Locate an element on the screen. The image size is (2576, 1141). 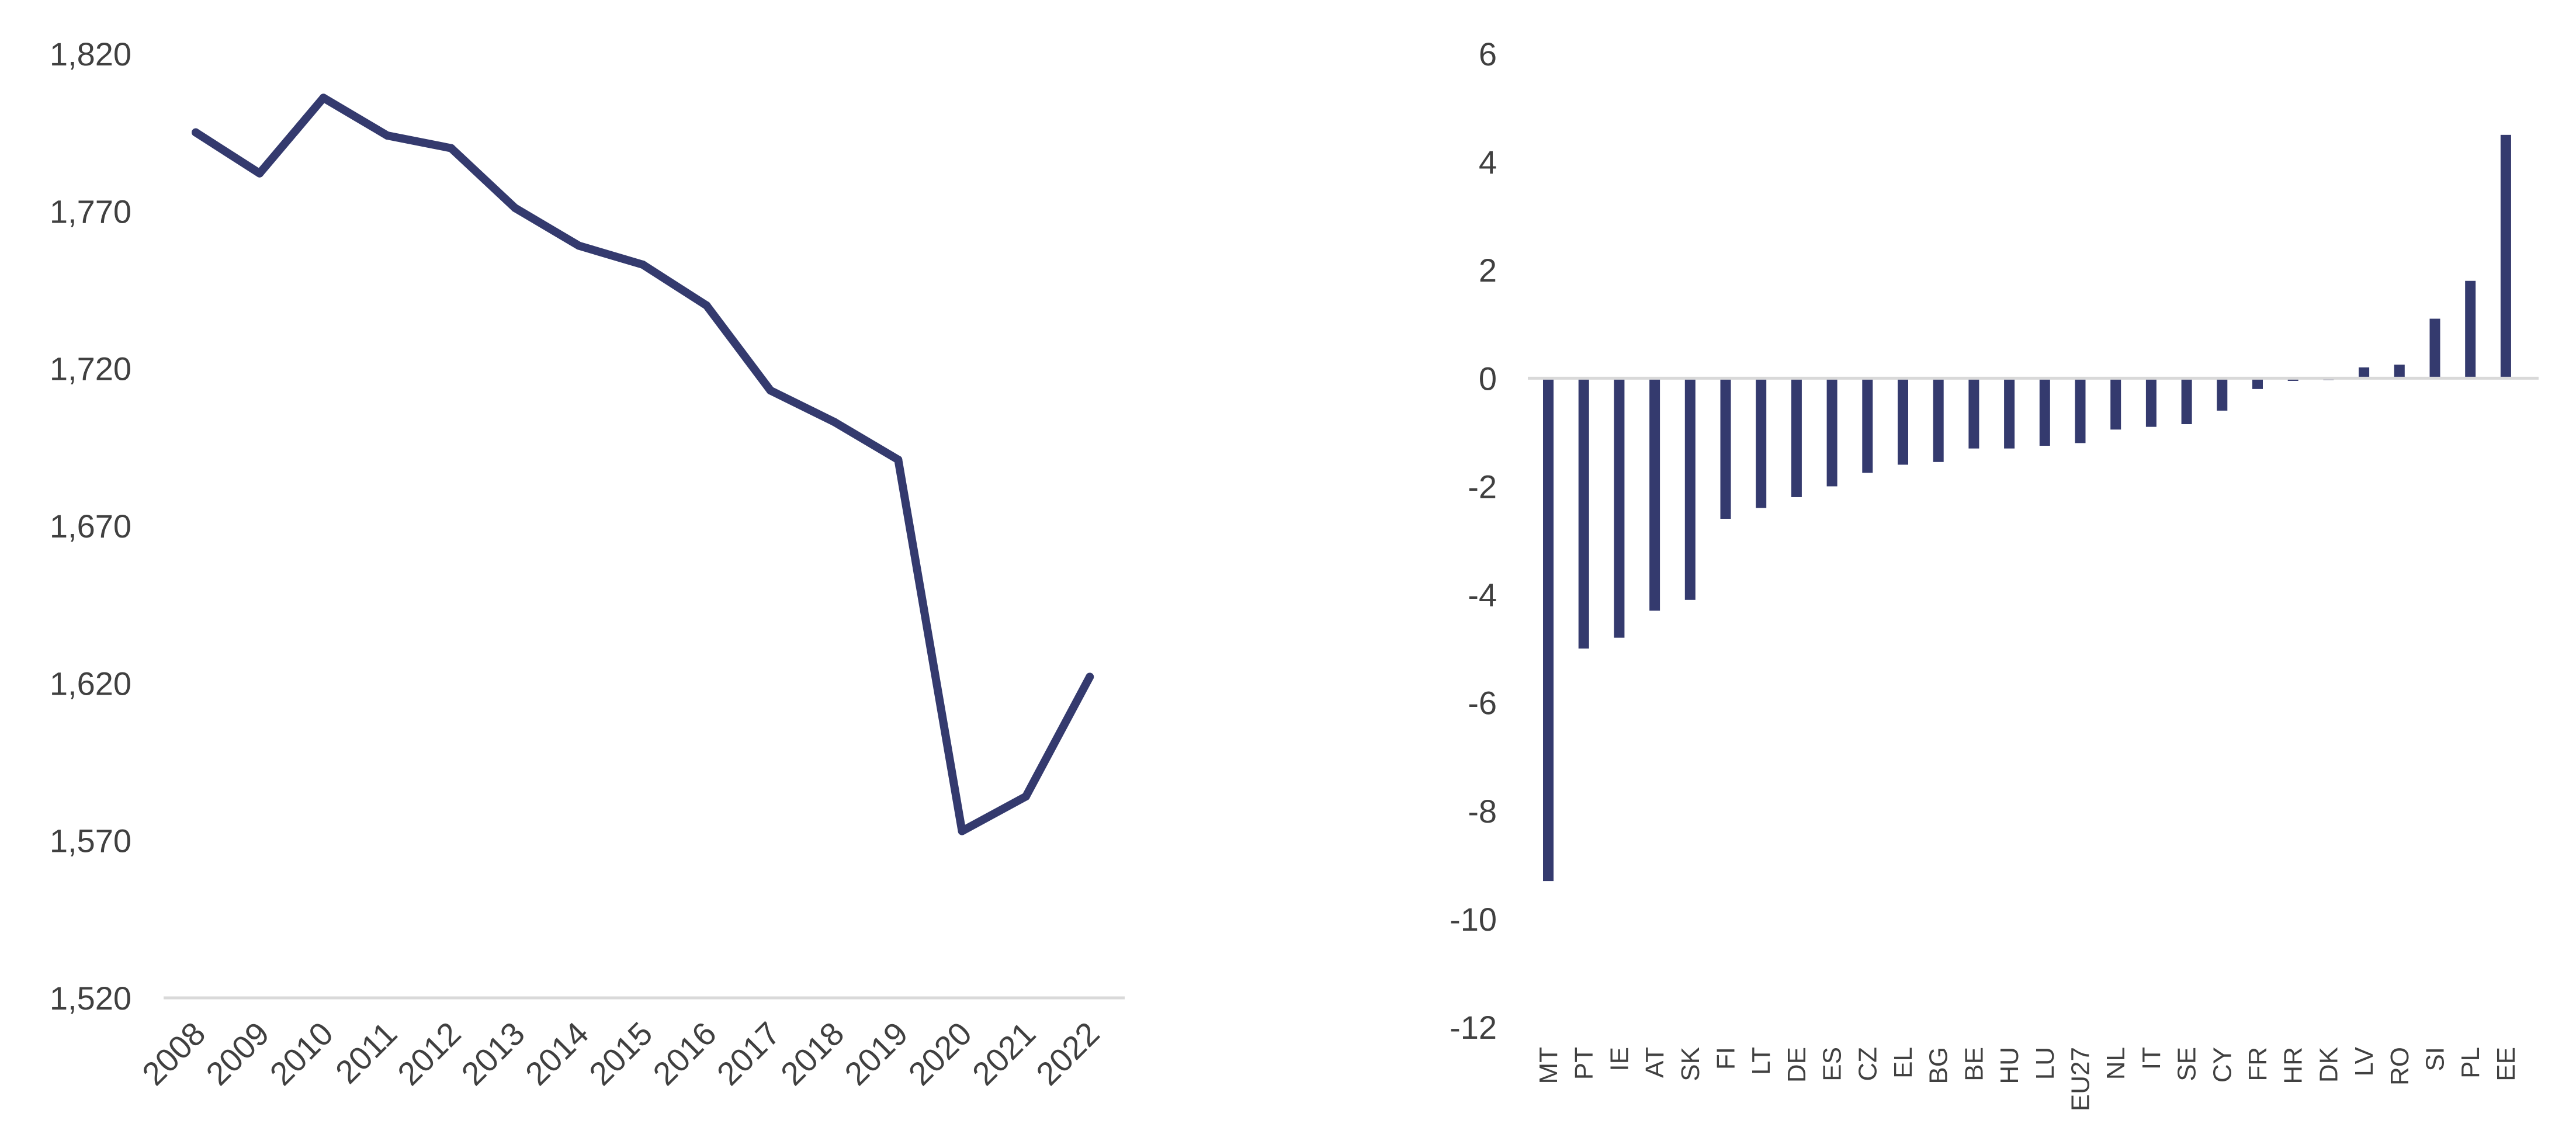
y-tick-label: -4 is located at coordinates (1483, 595).